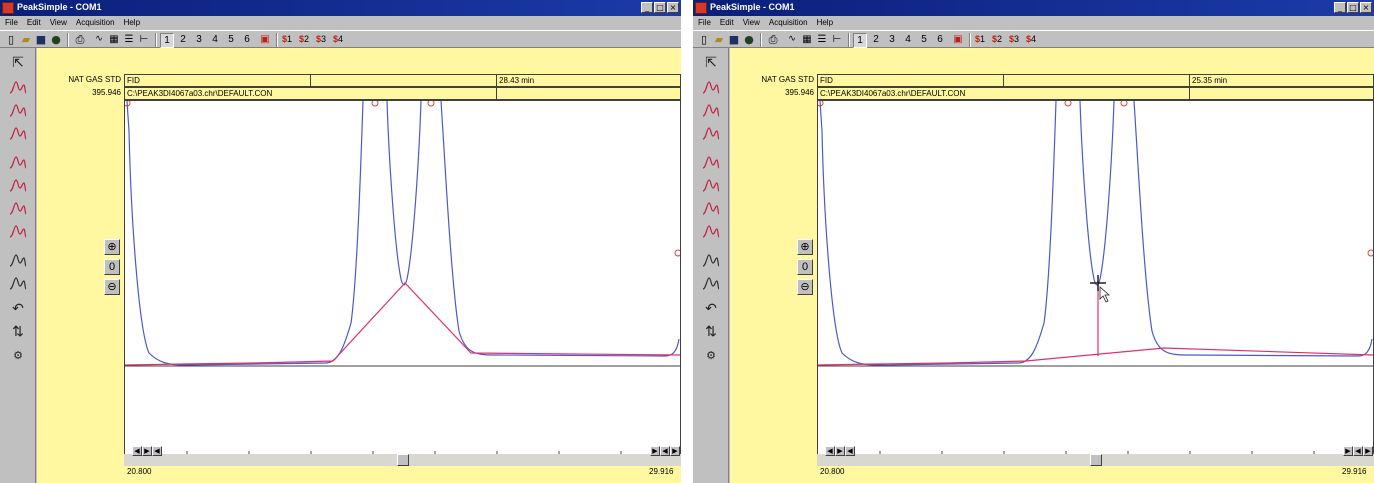  Describe the element at coordinates (773, 39) in the screenshot. I see `print-icon: ⎙` at that location.